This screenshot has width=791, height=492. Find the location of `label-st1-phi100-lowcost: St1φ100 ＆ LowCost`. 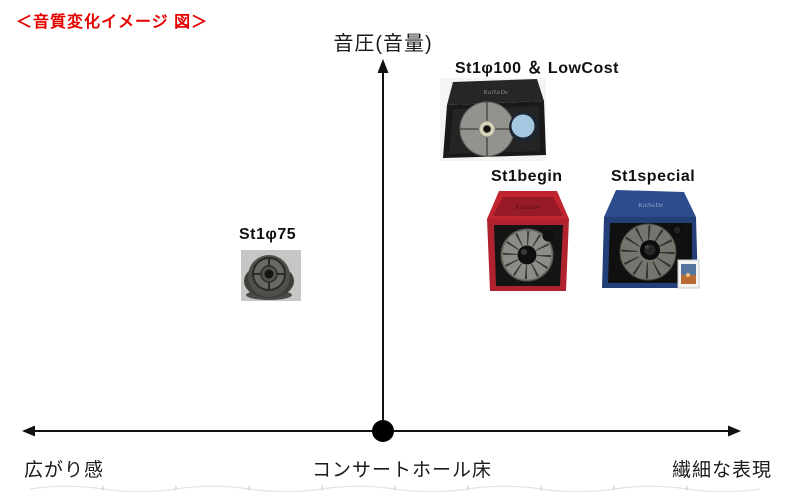

label-st1-phi100-lowcost: St1φ100 ＆ LowCost is located at coordinates (537, 68).